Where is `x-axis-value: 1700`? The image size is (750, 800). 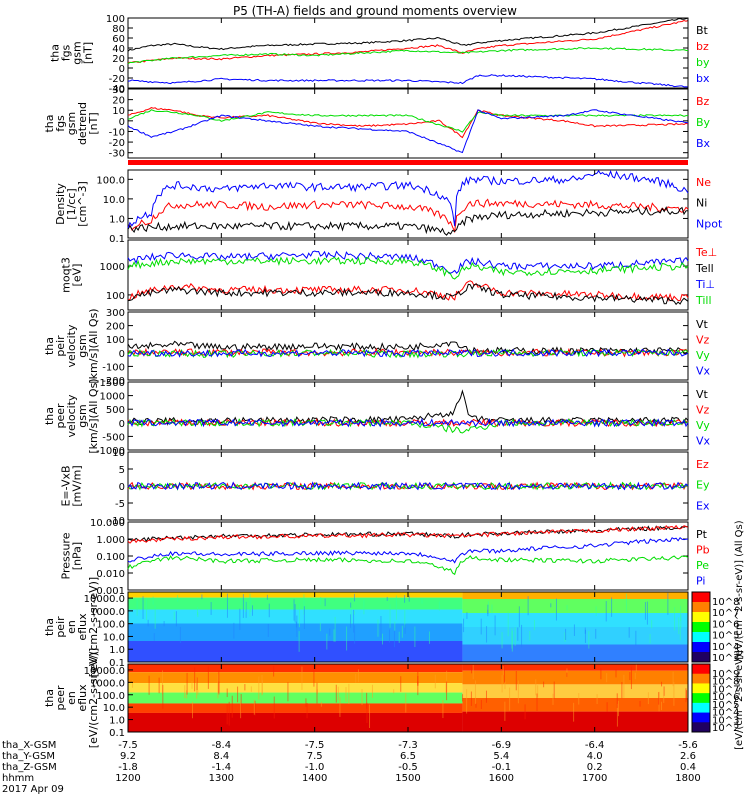 x-axis-value: 1700 is located at coordinates (594, 778).